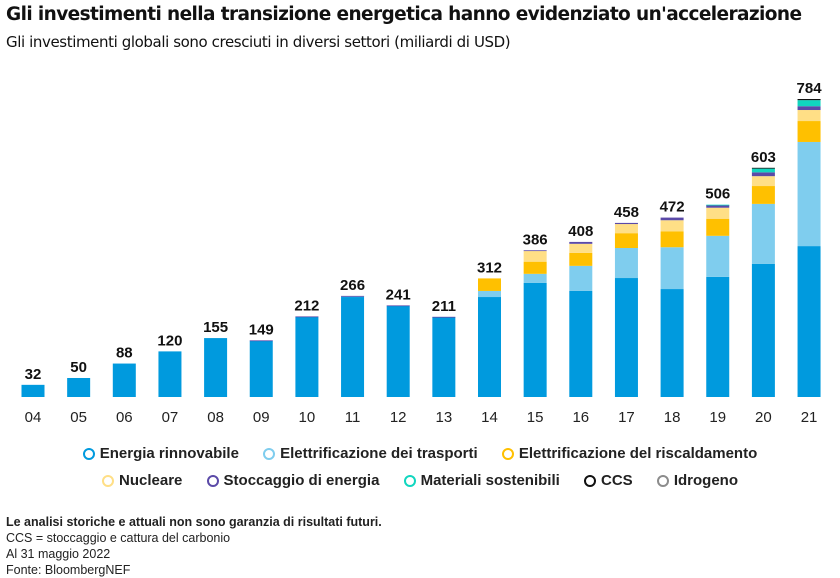 The height and width of the screenshot is (578, 840). What do you see at coordinates (490, 480) in the screenshot?
I see `legend-label: Materiali sostenibili` at bounding box center [490, 480].